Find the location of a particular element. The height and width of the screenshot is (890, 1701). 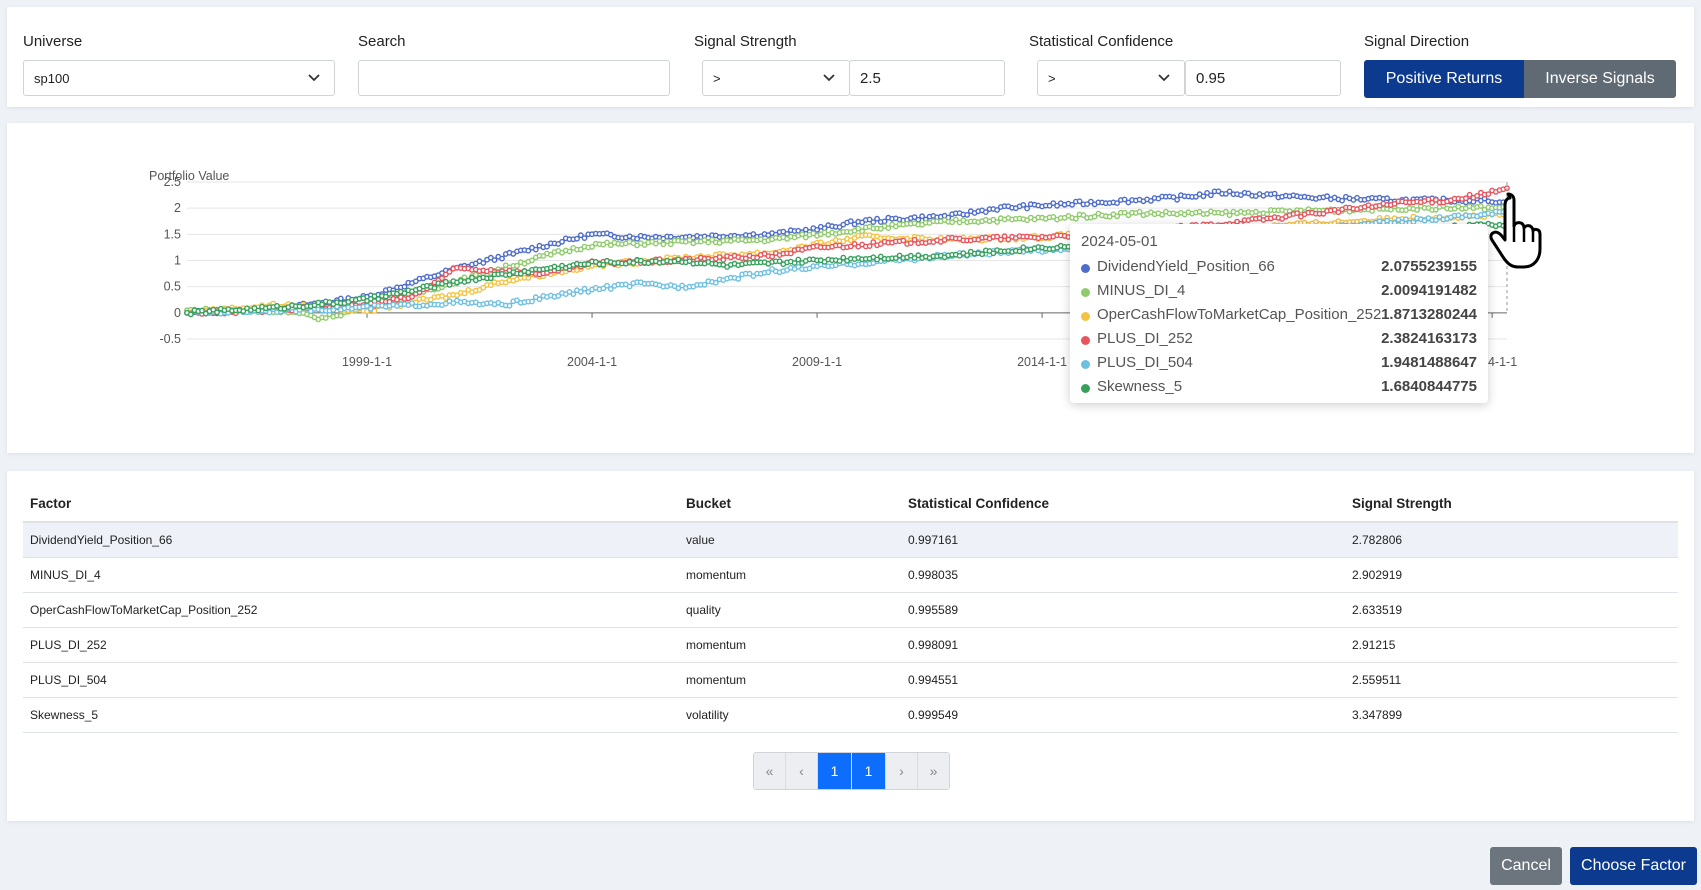

search-input is located at coordinates (514, 78).